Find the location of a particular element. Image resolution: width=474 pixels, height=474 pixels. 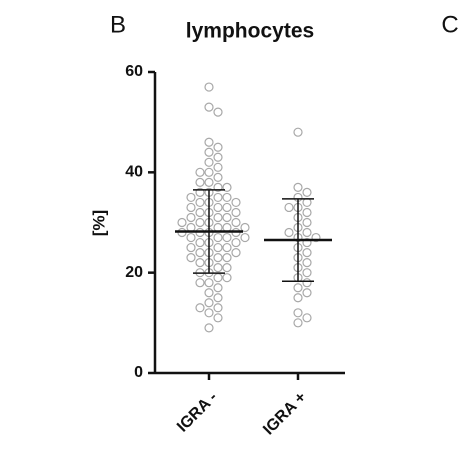

x-tick-label: IGRA + is located at coordinates (285, 414).